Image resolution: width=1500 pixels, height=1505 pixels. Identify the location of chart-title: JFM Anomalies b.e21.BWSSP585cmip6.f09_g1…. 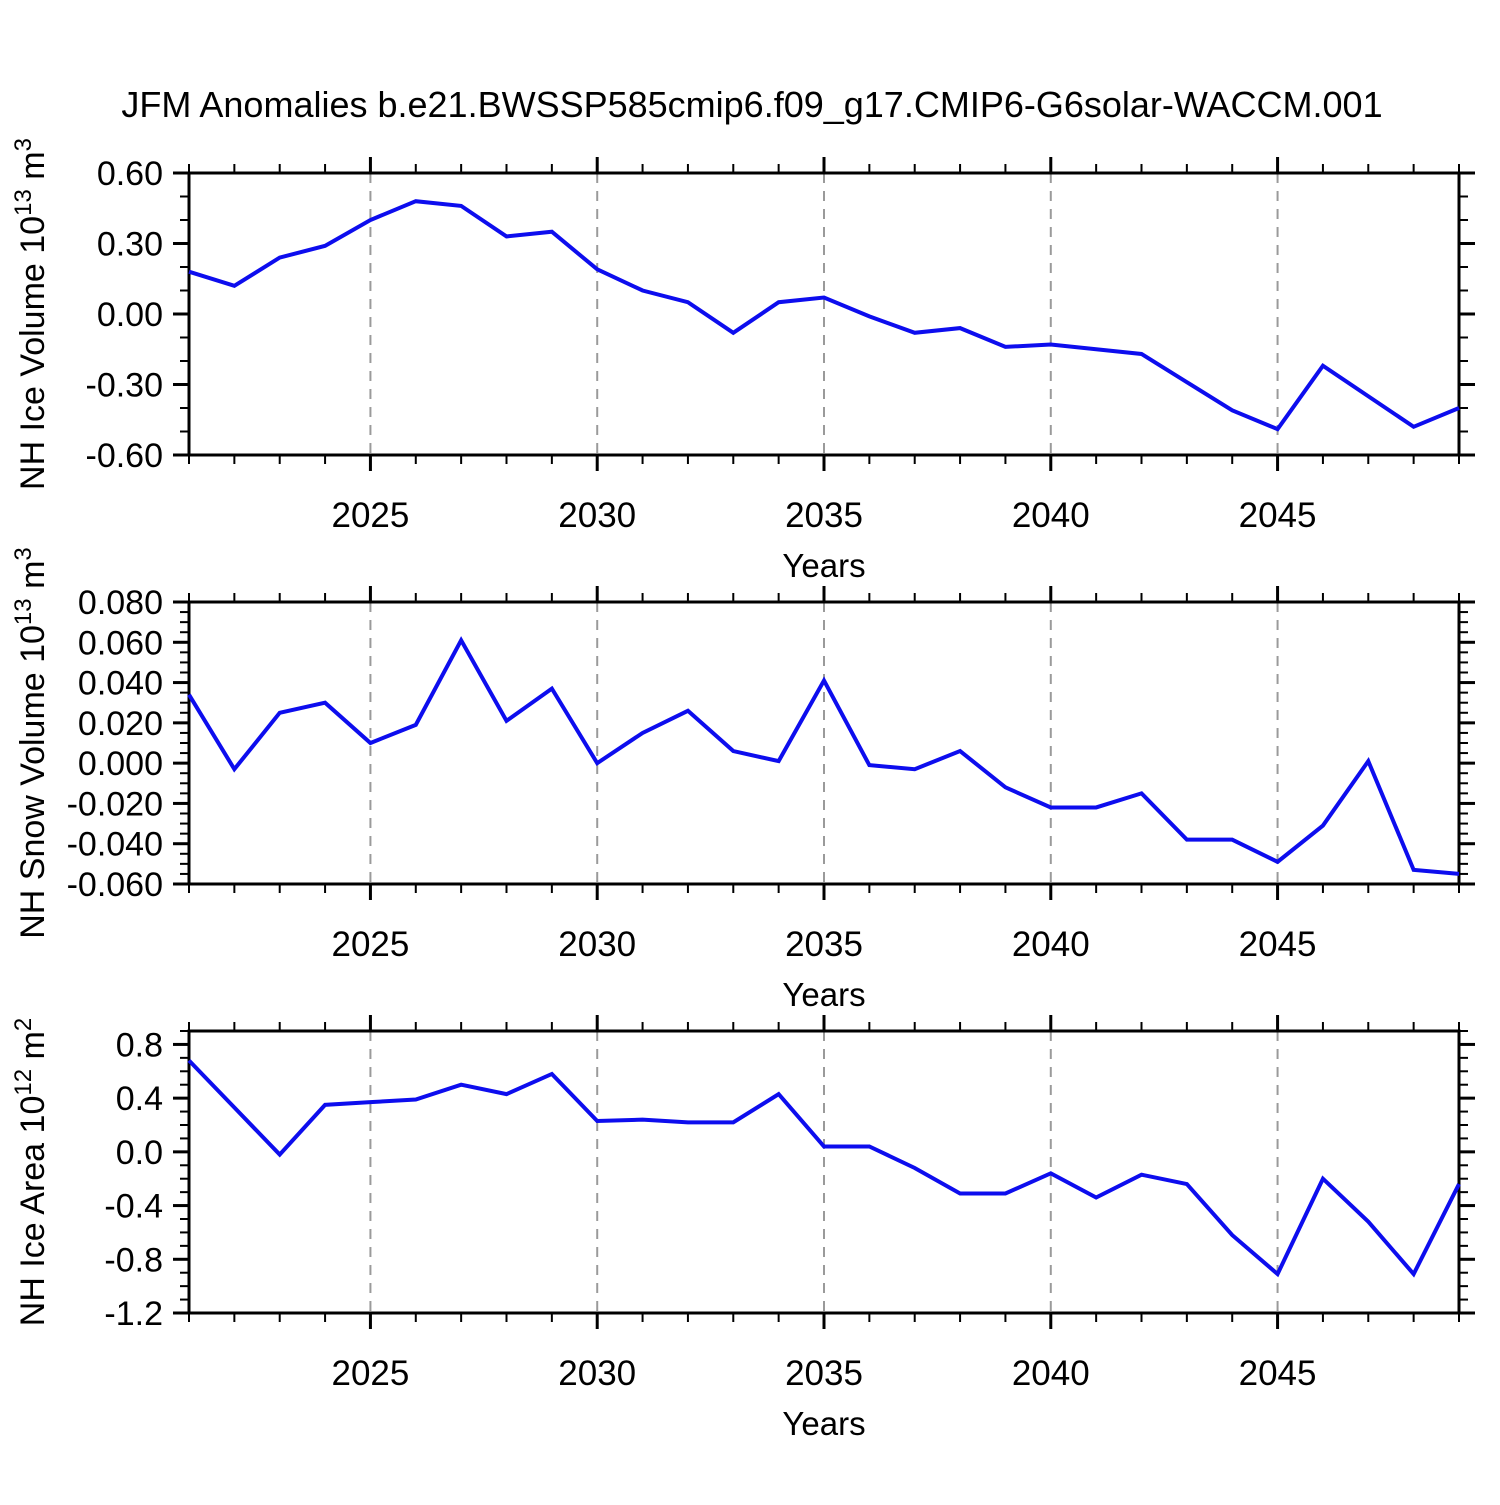
(752, 104).